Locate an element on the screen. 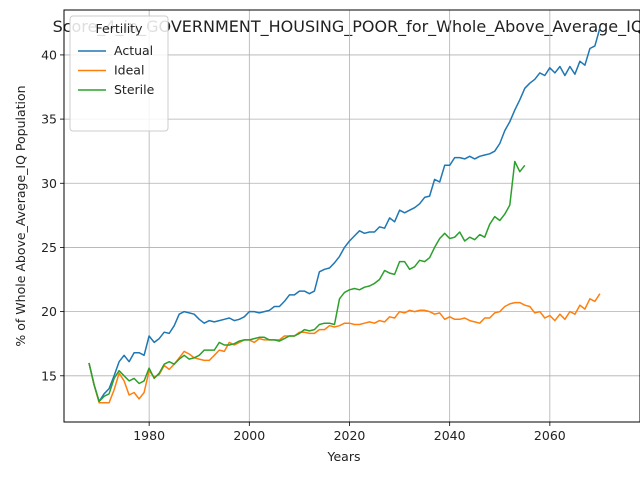  y-axis-label: % of Whole Above_Average_IQ Population is located at coordinates (20, 215).